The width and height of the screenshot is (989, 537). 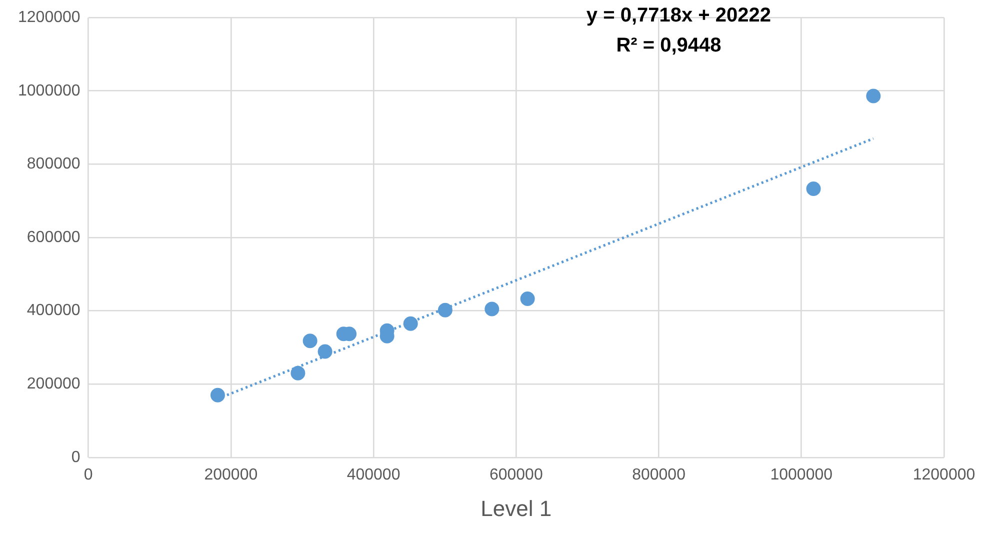 I want to click on y-tick-label: 0, so click(x=75, y=457).